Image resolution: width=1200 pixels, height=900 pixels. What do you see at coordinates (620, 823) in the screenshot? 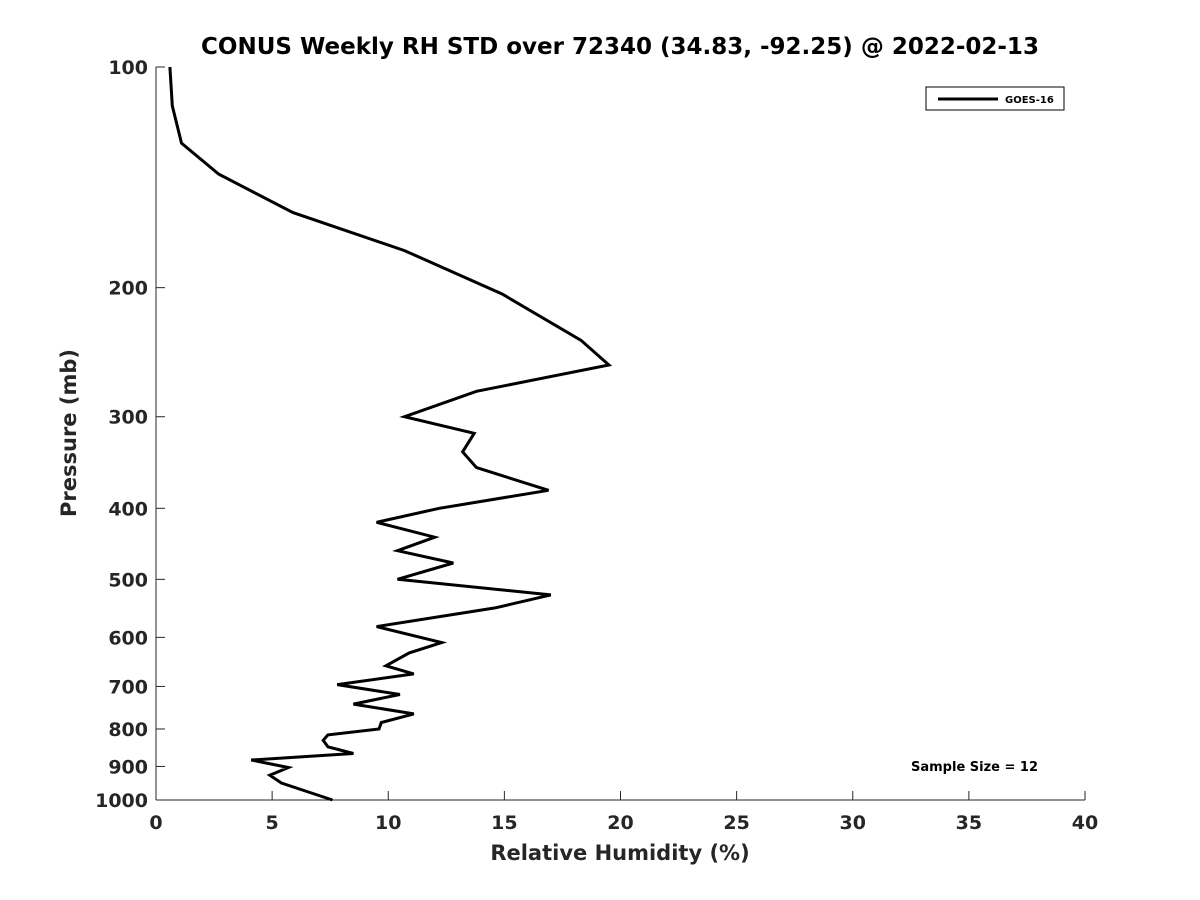
I see `x-tick-label-20: 20` at bounding box center [620, 823].